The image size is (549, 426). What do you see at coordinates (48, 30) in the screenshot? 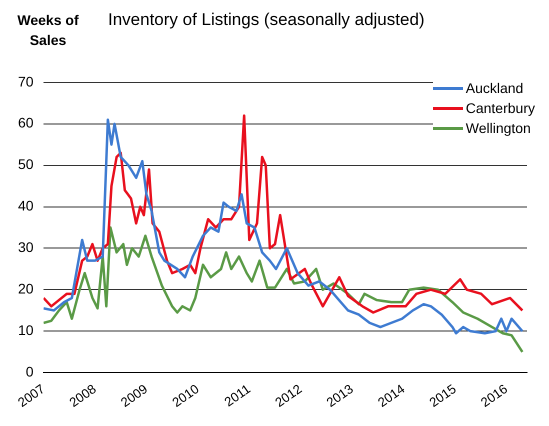
I see `y-axis-title: Weeks of Sales` at bounding box center [48, 30].